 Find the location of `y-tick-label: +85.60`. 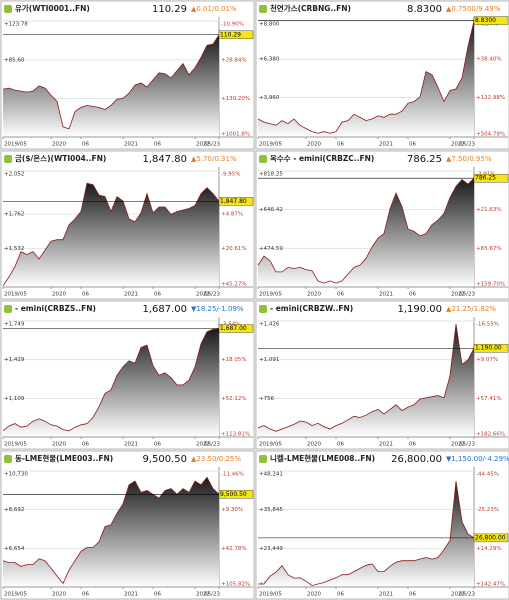

y-tick-label: +85.60 is located at coordinates (14, 60).